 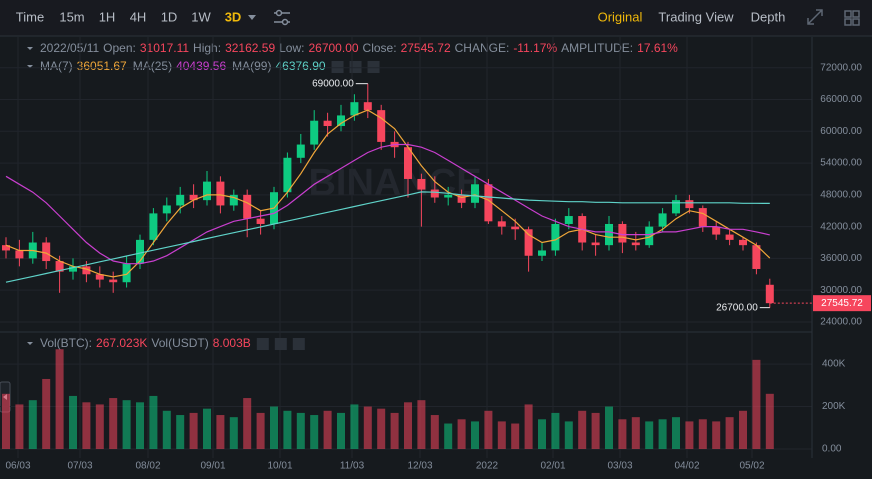 I want to click on interval-tab: 15m, so click(x=71, y=16).